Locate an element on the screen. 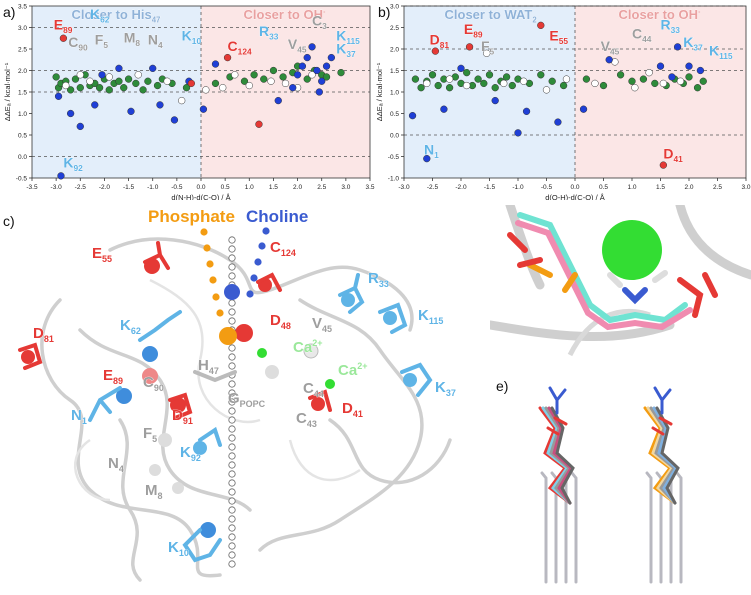 This screenshot has height=595, width=751. x-tick-label: 0.0 is located at coordinates (200, 187).